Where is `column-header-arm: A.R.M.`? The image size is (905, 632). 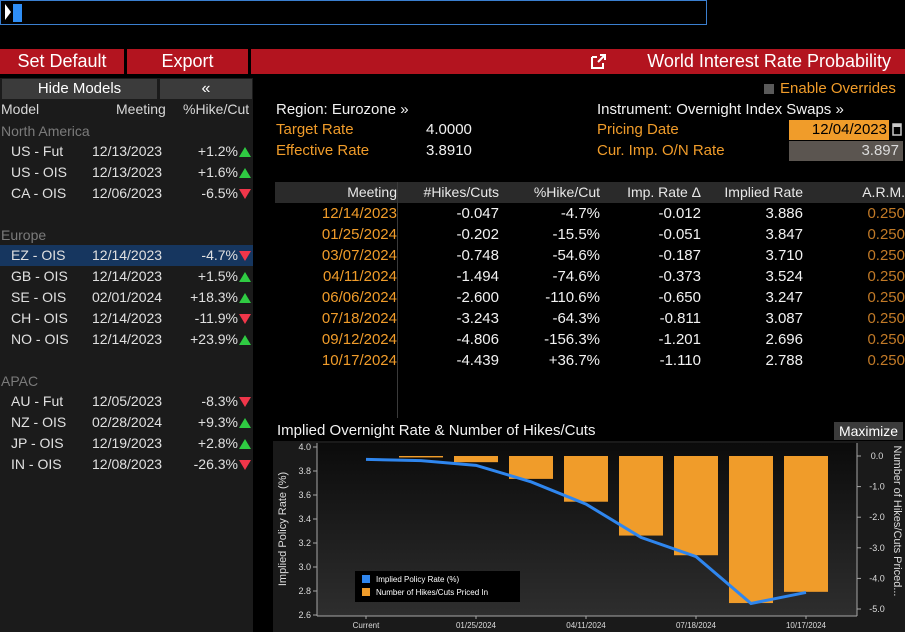
column-header-arm: A.R.M. is located at coordinates (883, 192).